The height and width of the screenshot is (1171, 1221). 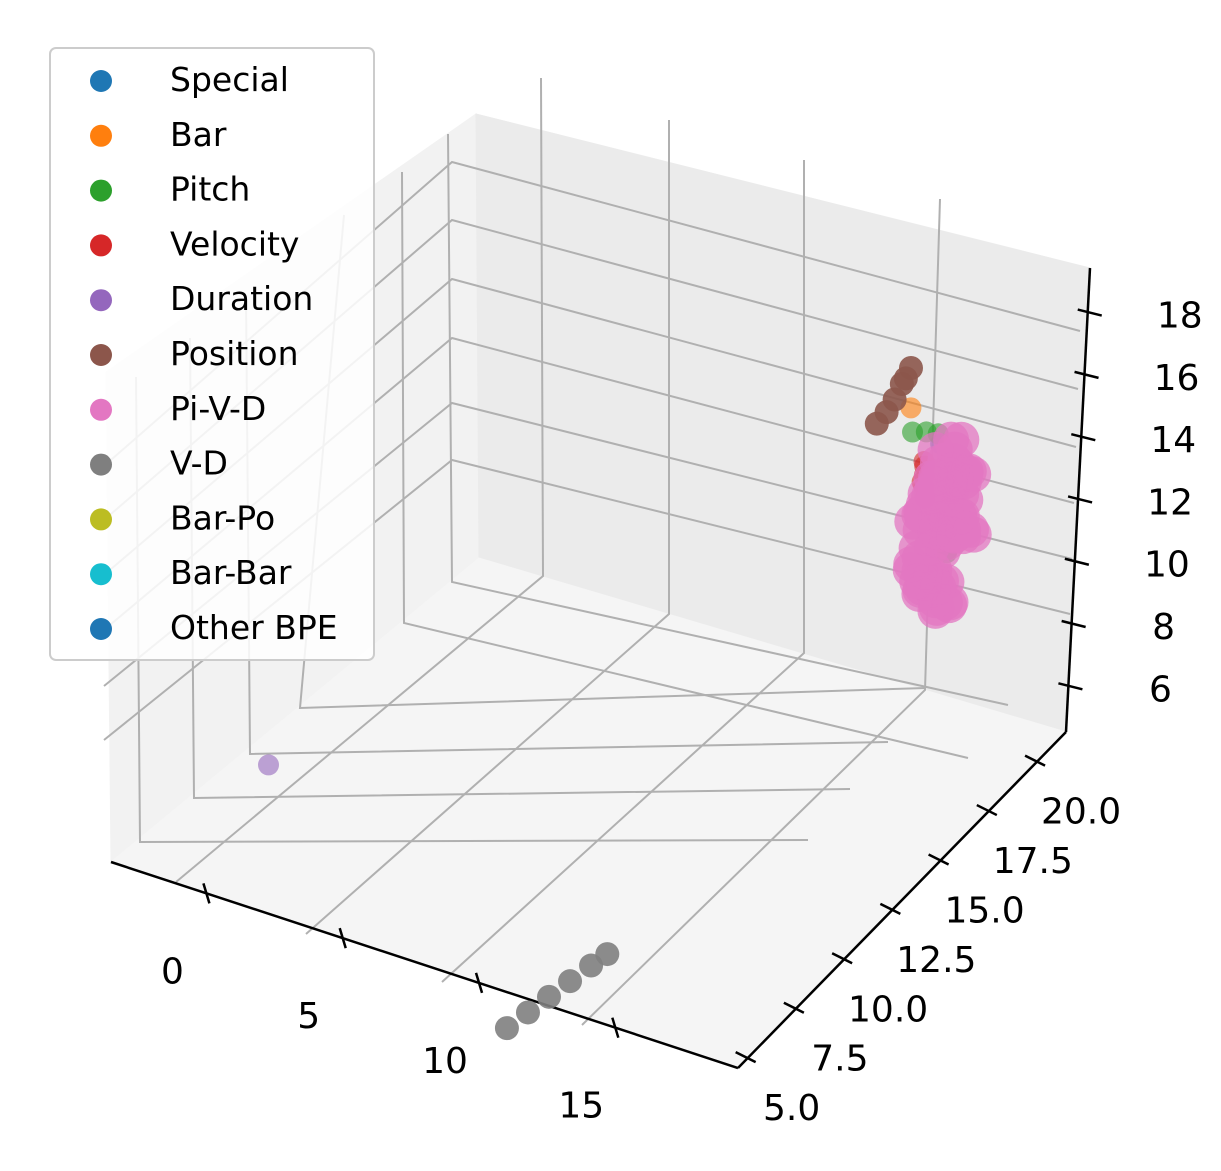 What do you see at coordinates (424, 965) in the screenshot?
I see `x-axis-line` at bounding box center [424, 965].